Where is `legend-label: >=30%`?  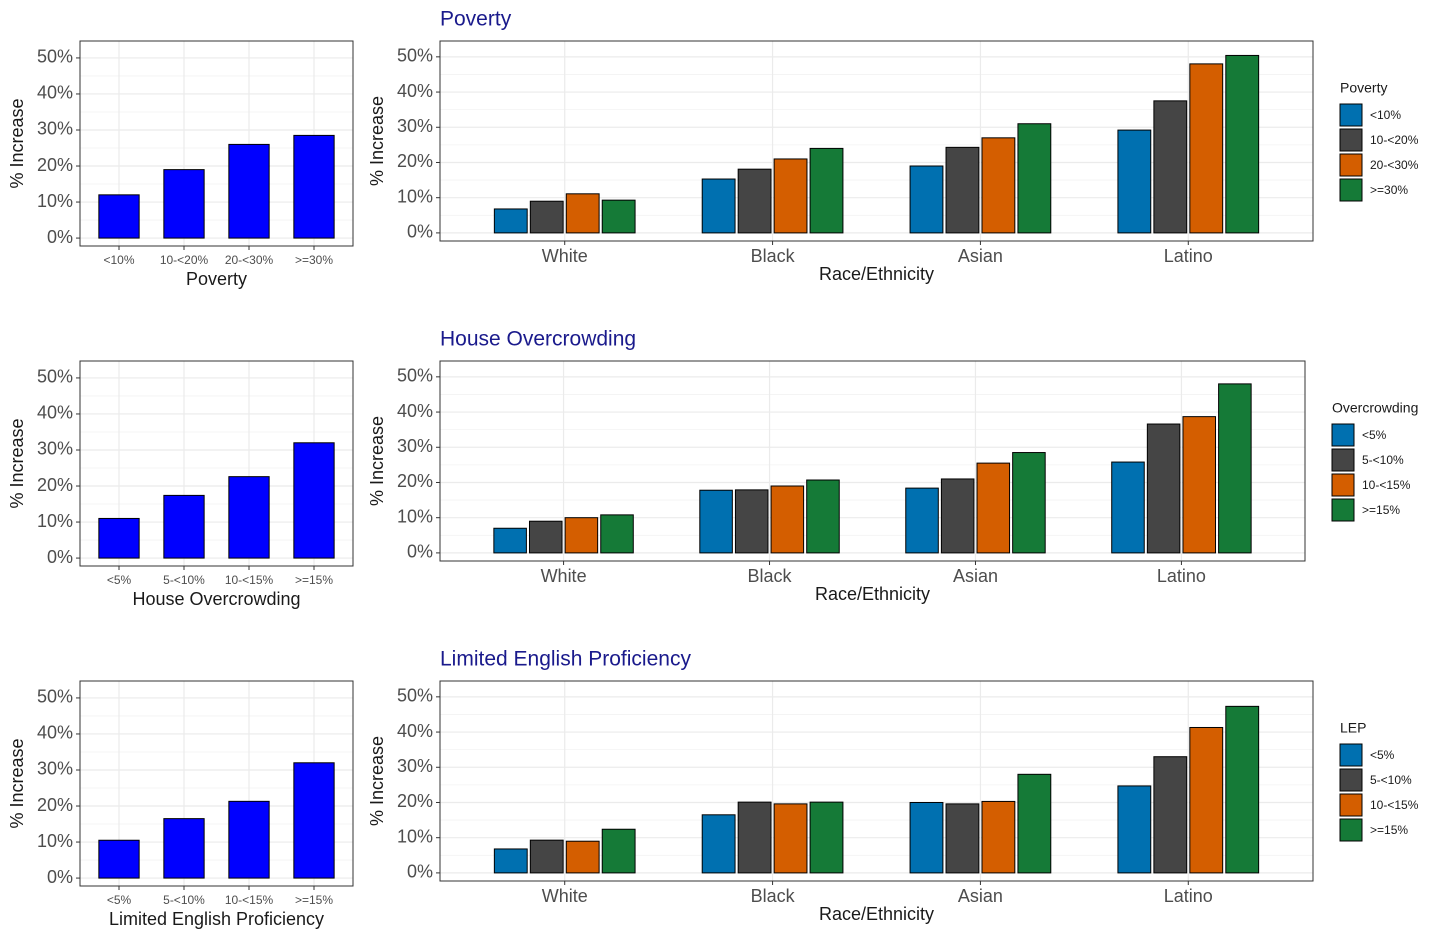 legend-label: >=30% is located at coordinates (1389, 190).